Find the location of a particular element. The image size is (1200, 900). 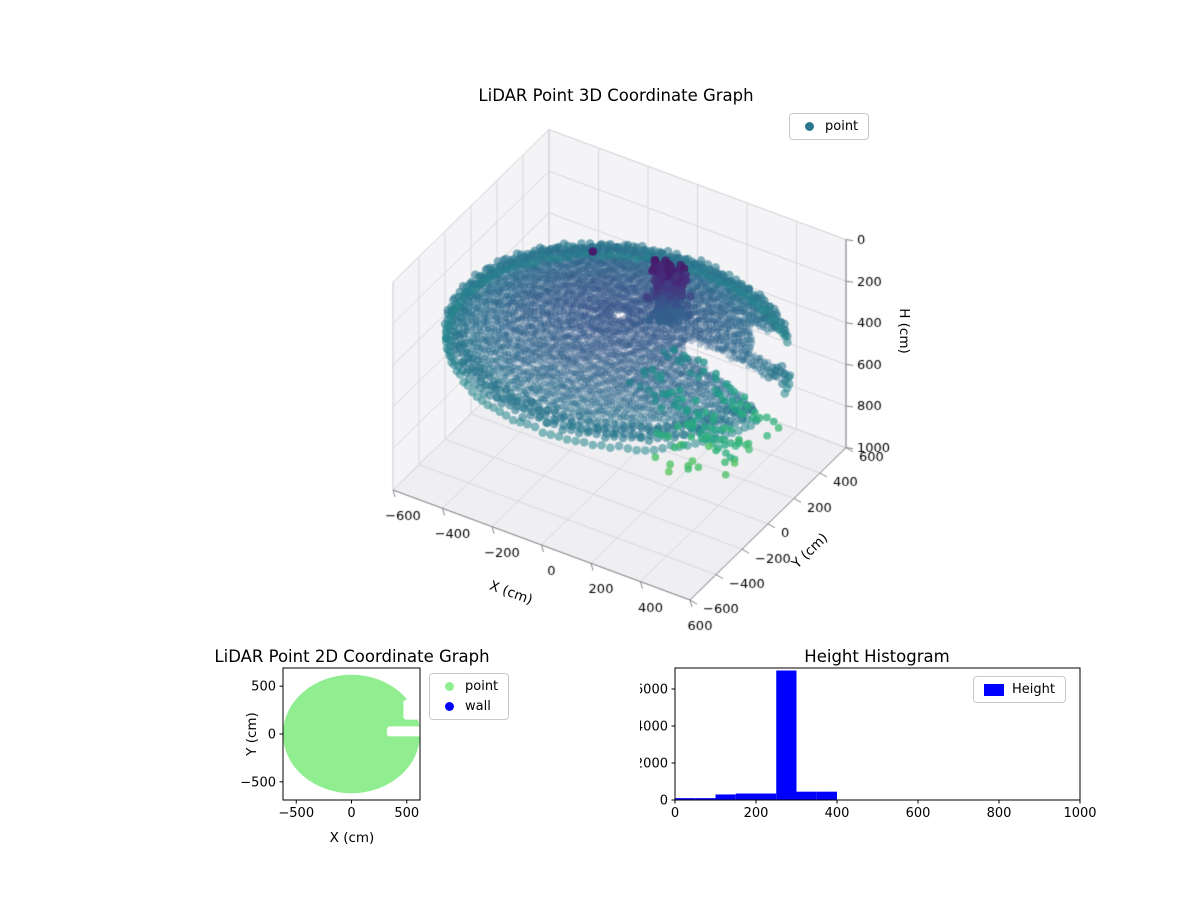

plot3d-z-axis-label: H (cm) is located at coordinates (904, 331).